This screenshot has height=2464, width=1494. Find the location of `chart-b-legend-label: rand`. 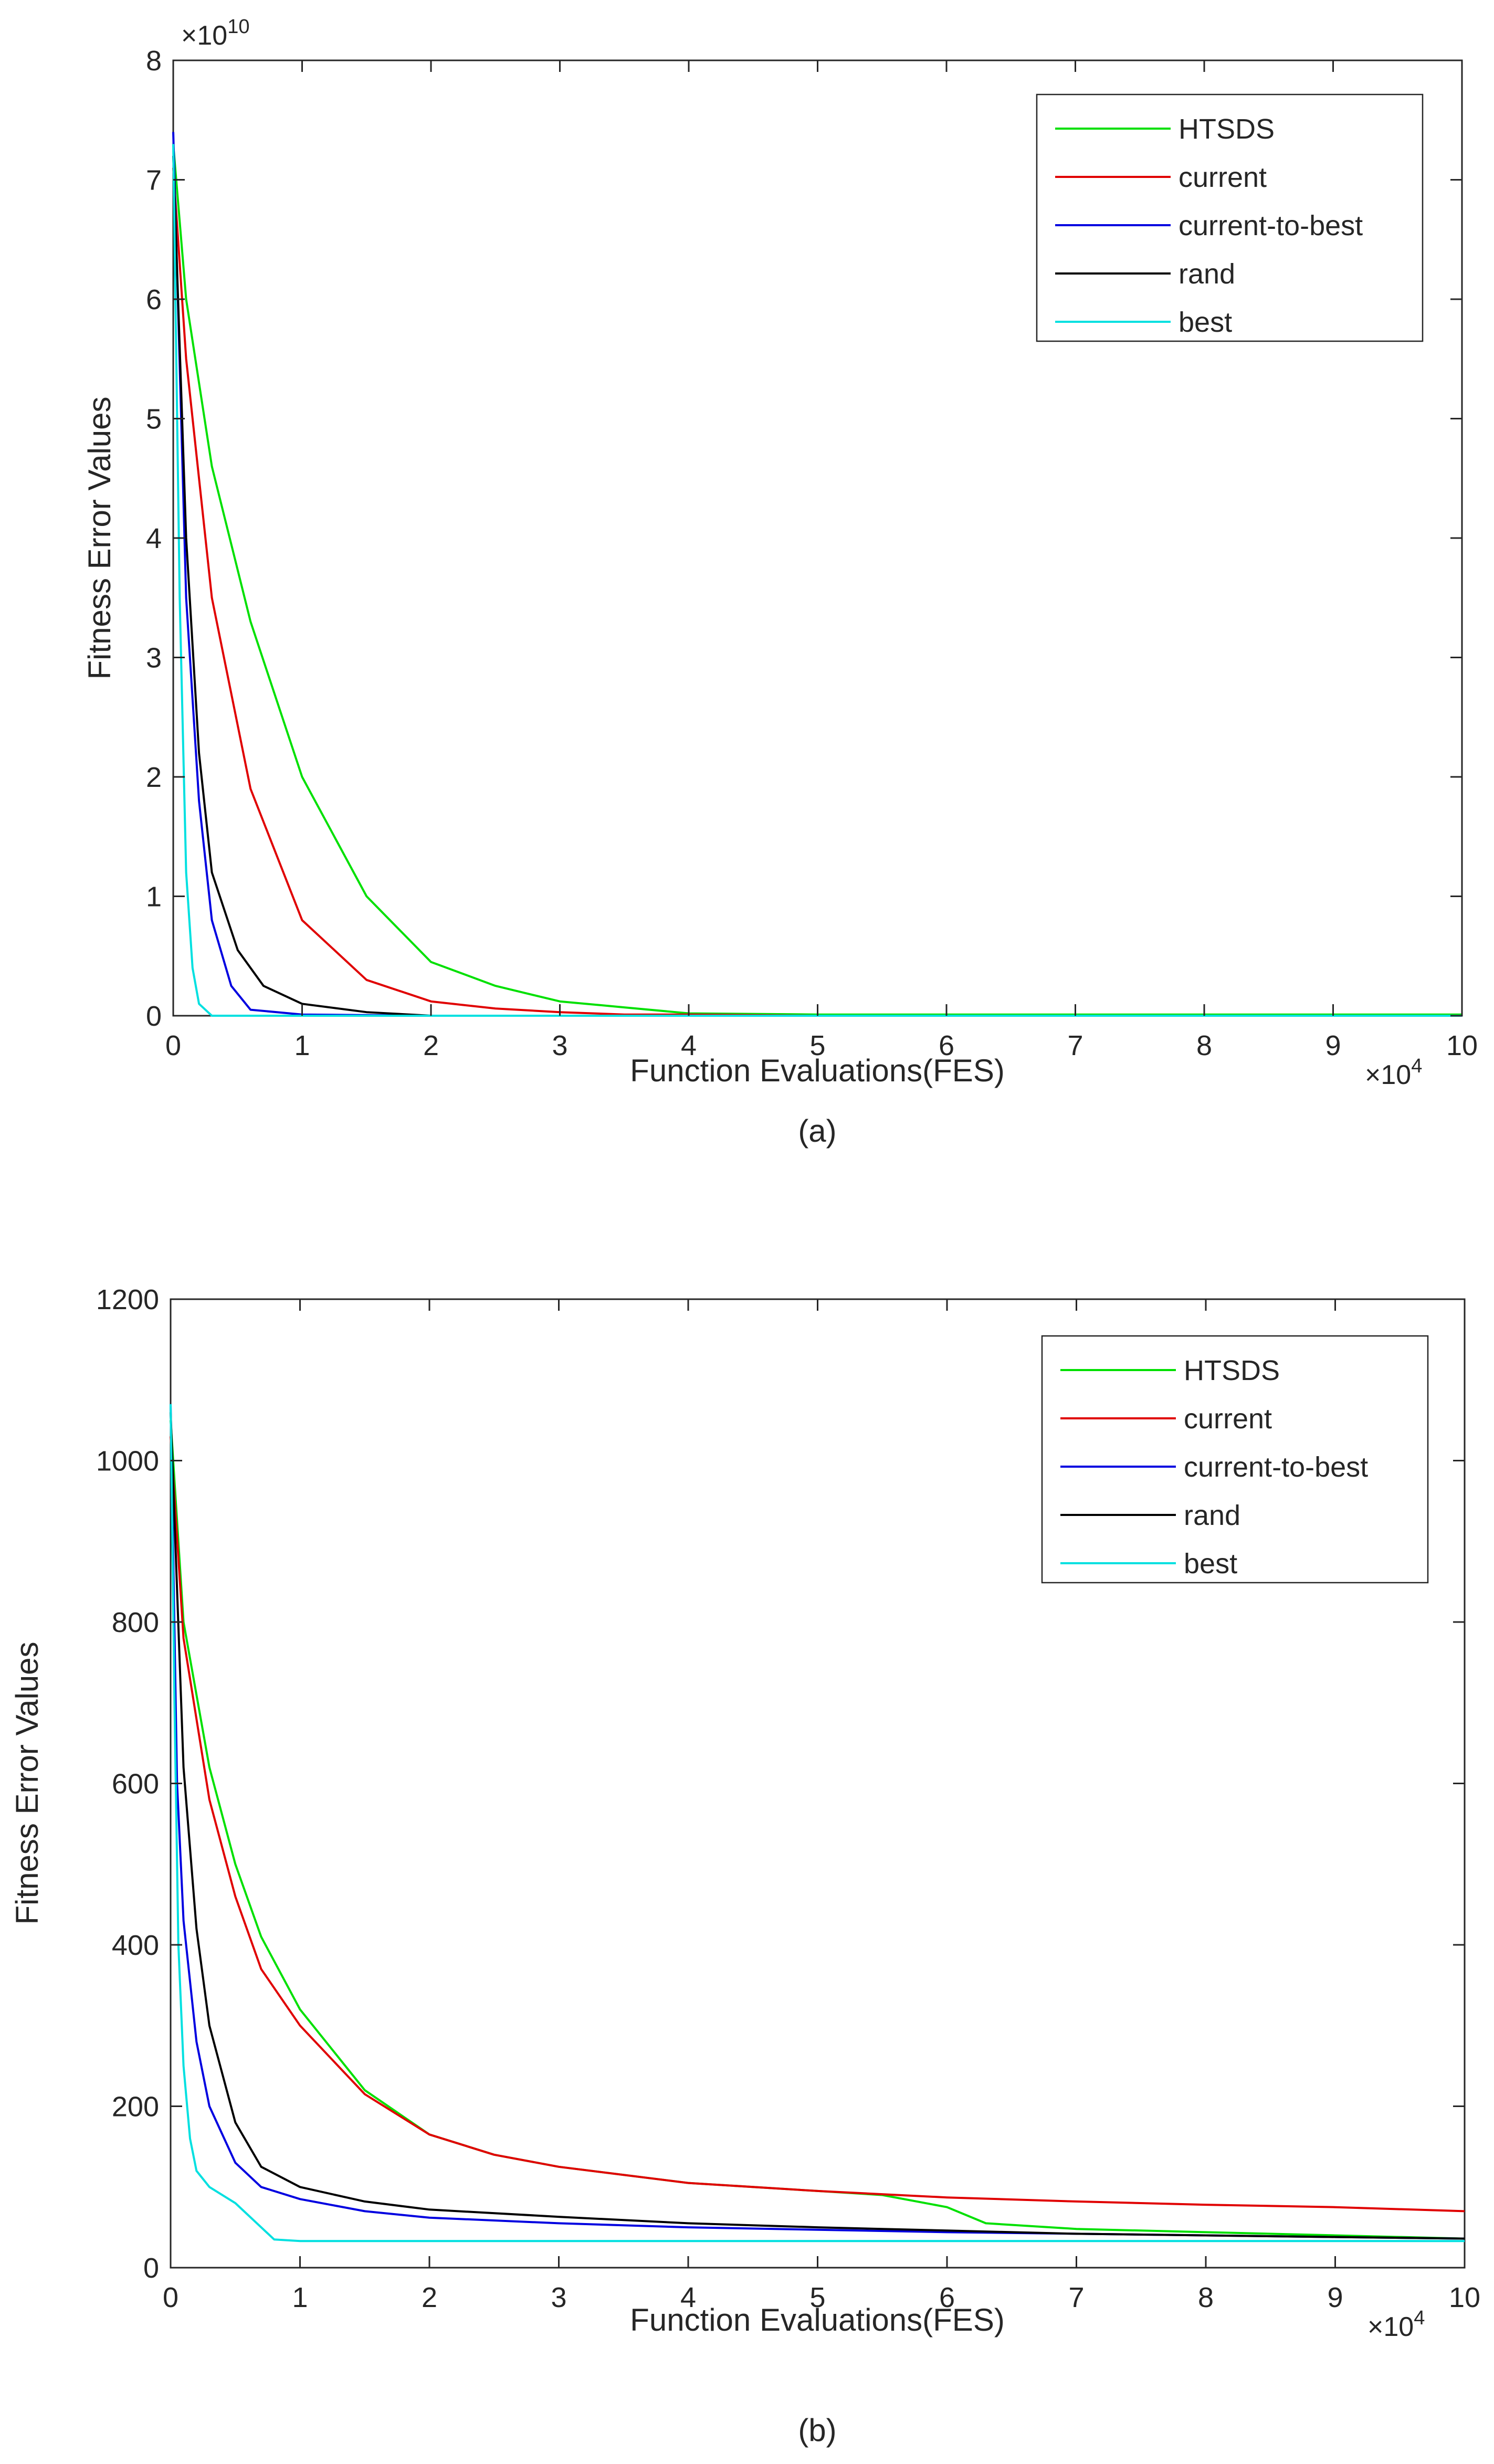

chart-b-legend-label: rand is located at coordinates (1212, 1515).